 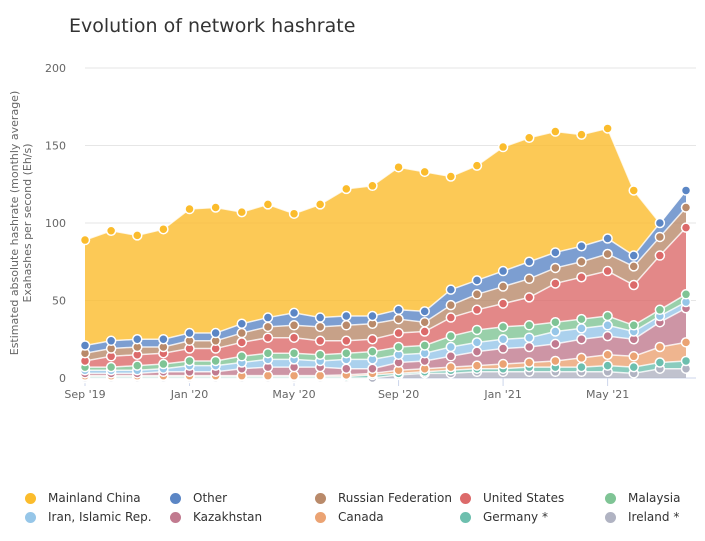 What do you see at coordinates (512, 498) in the screenshot?
I see `legend-item: United States` at bounding box center [512, 498].